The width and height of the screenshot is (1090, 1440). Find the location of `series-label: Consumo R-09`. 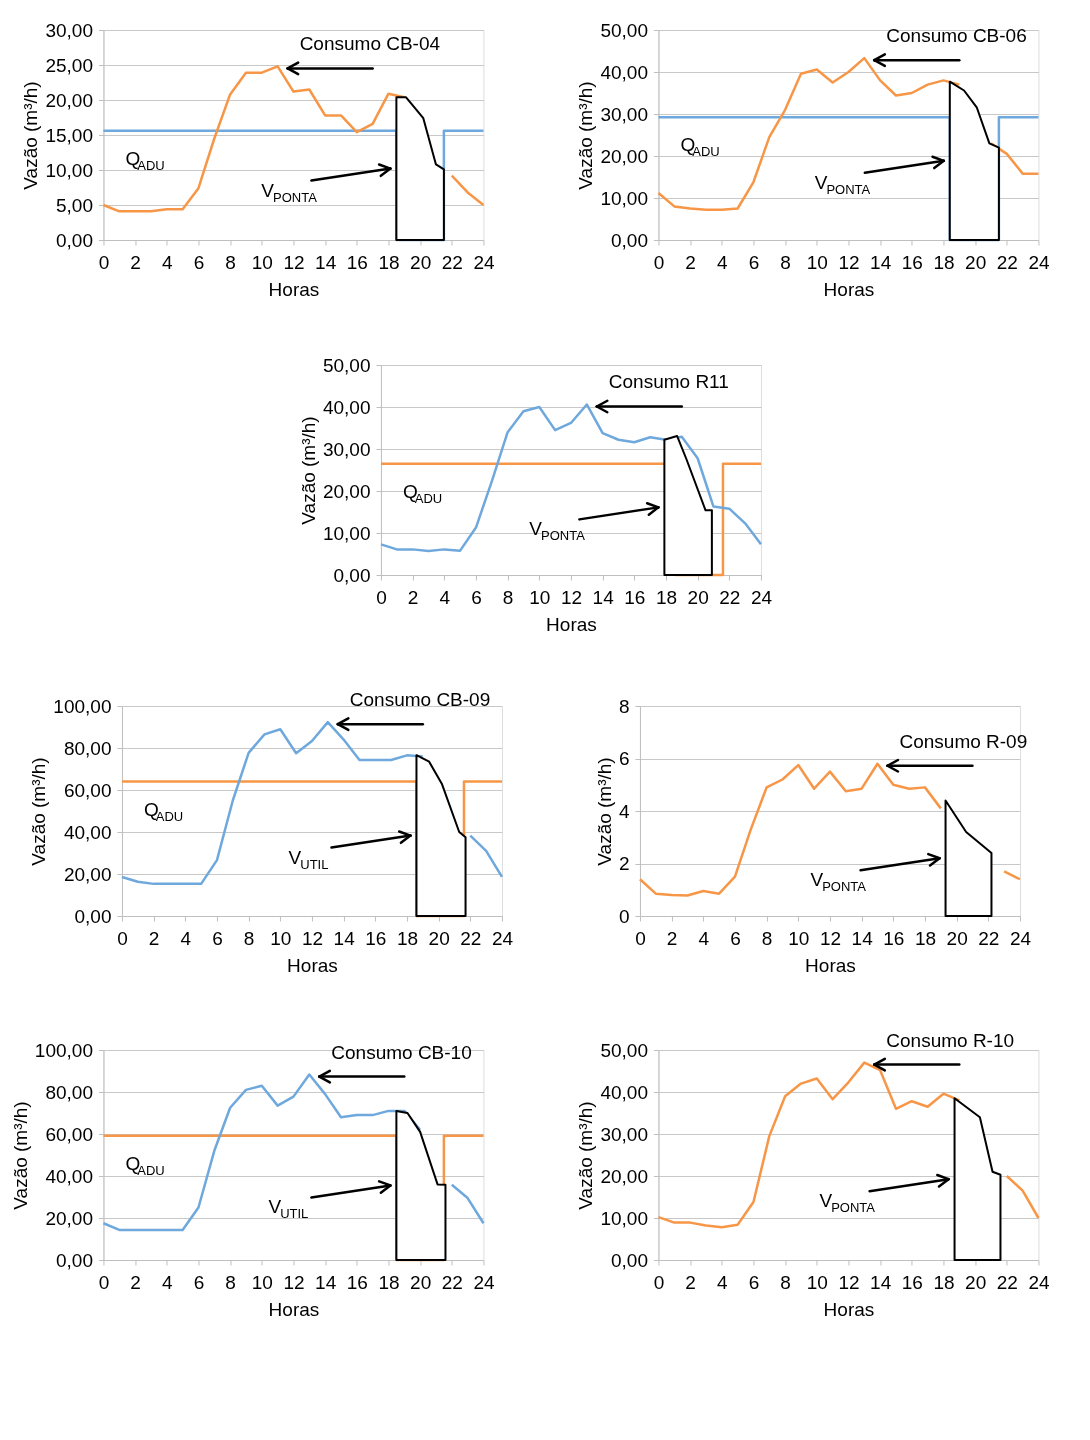

series-label: Consumo R-09 is located at coordinates (963, 741).